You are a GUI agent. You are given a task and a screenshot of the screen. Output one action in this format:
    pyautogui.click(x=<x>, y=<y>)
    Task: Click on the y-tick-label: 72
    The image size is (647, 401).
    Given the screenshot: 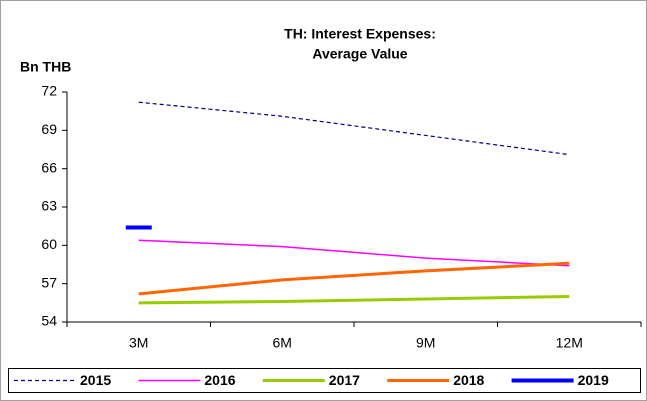 What is the action you would take?
    pyautogui.click(x=49, y=91)
    